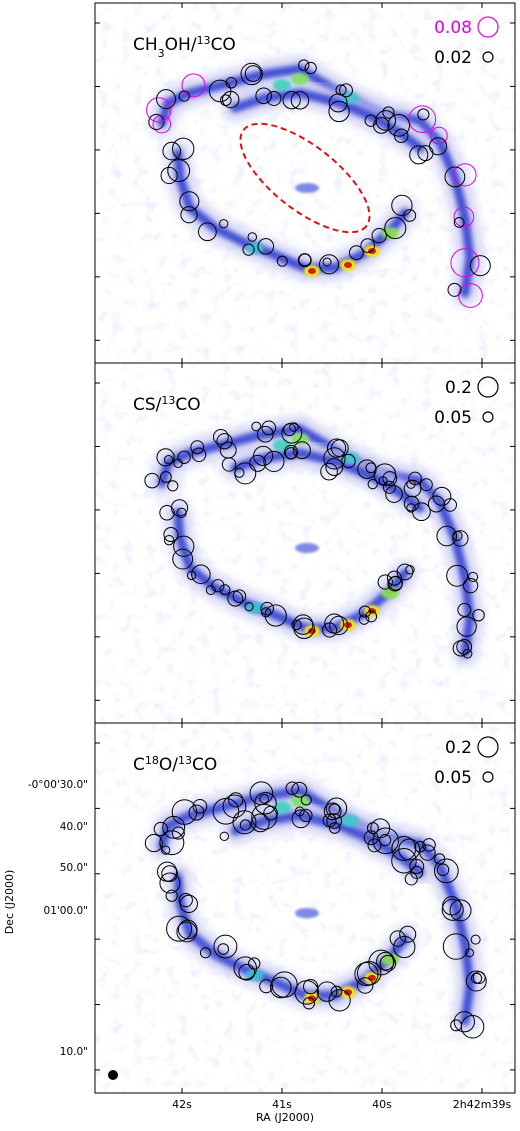 The height and width of the screenshot is (1131, 520). I want to click on x-tick-label: 2h42m39s, so click(482, 1104).